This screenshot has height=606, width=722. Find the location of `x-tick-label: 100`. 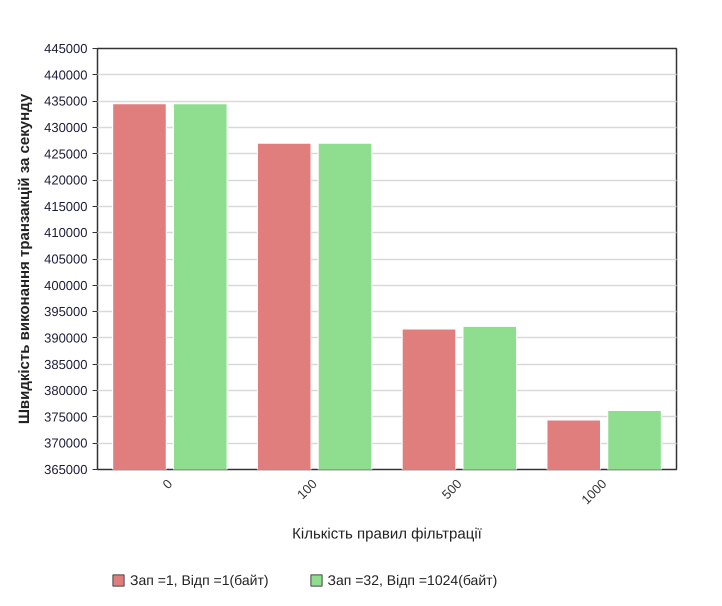

x-tick-label: 100 is located at coordinates (307, 489).